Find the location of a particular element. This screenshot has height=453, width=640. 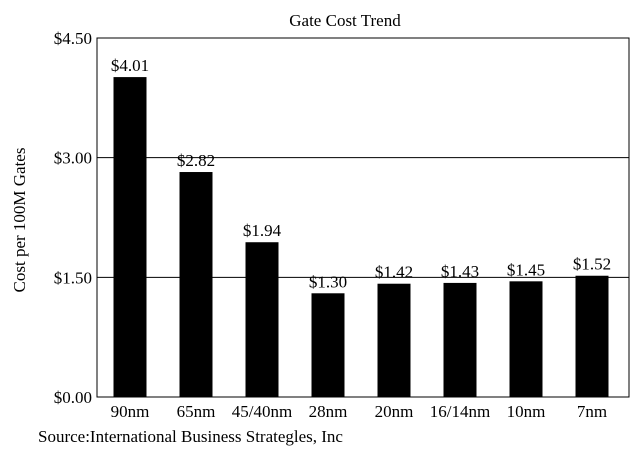

data-label: $1.52 is located at coordinates (592, 264).